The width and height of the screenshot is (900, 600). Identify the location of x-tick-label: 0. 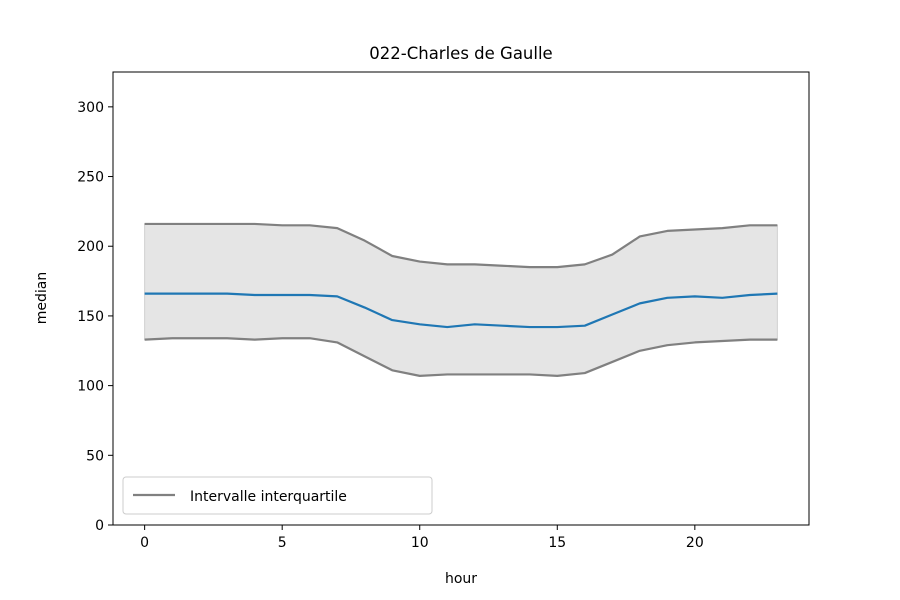
(144, 543).